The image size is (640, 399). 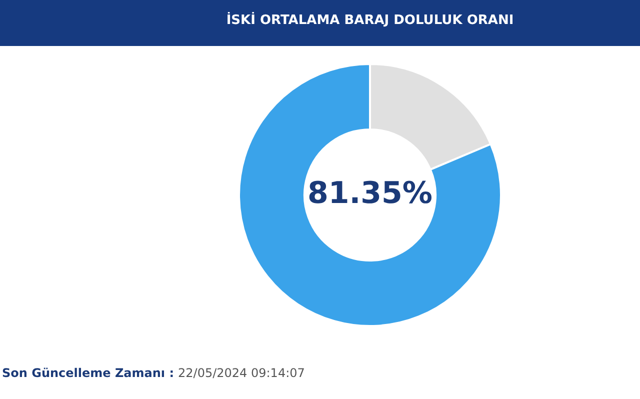 I want to click on text: Son Güncelleme Zamanı :, so click(x=88, y=373).